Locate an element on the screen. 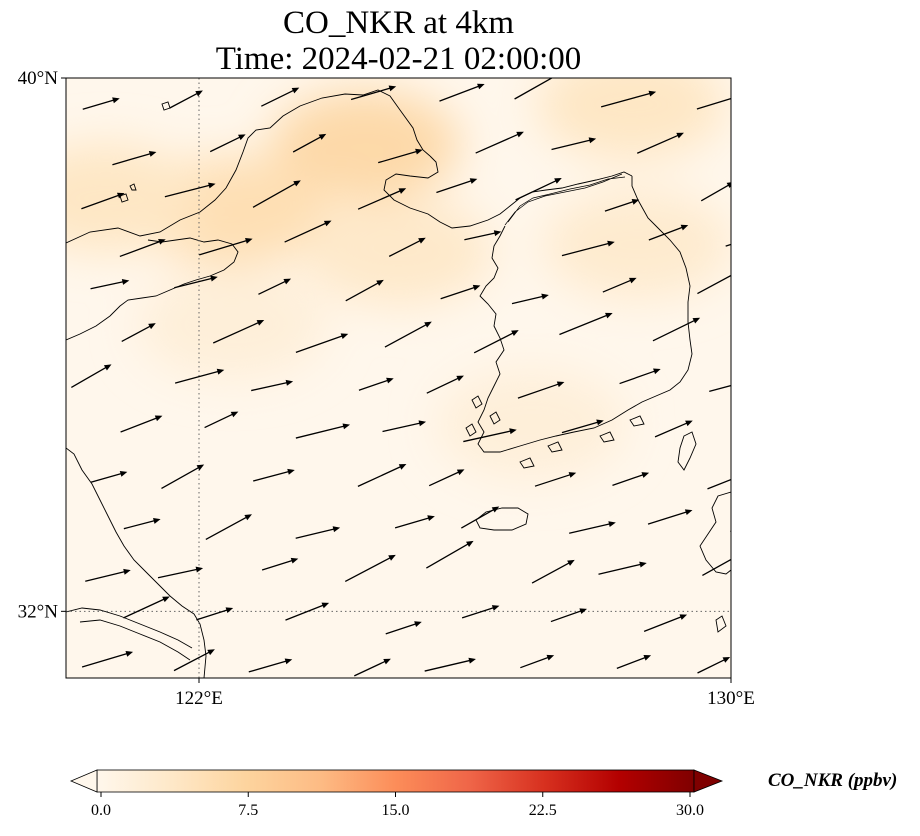 This screenshot has height=836, width=920. coastline-china-east is located at coordinates (136, 562).